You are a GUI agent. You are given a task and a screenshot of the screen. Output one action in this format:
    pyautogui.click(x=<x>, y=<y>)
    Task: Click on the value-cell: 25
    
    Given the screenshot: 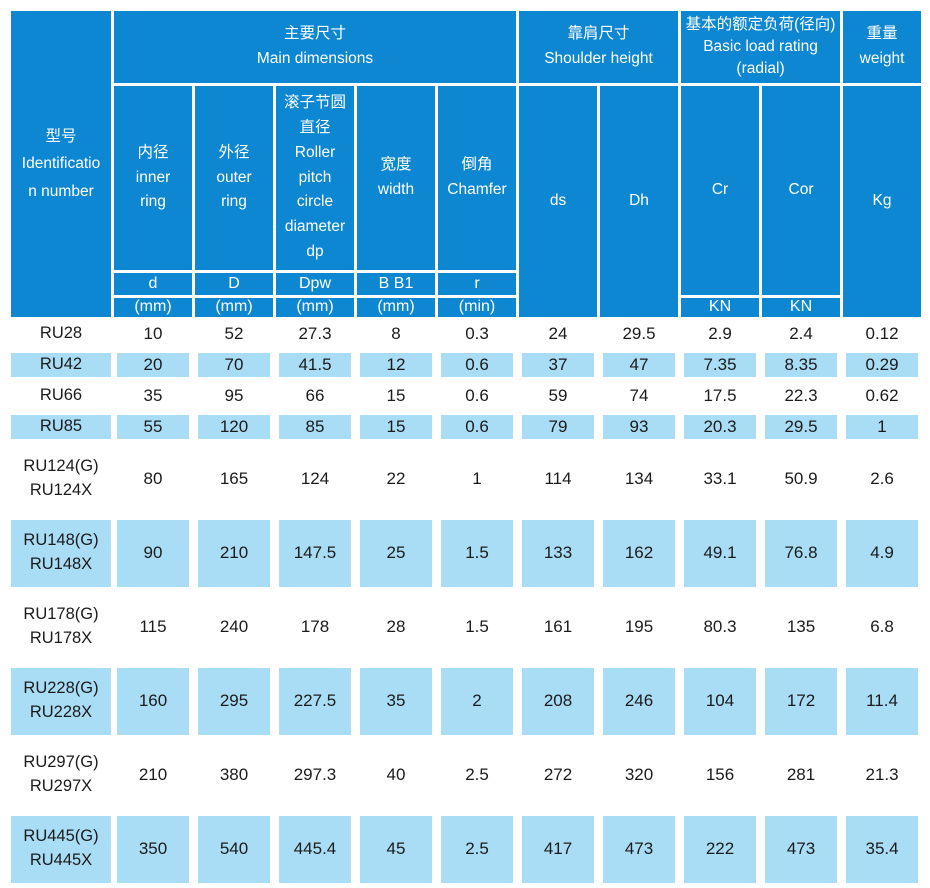 What is the action you would take?
    pyautogui.click(x=396, y=553)
    